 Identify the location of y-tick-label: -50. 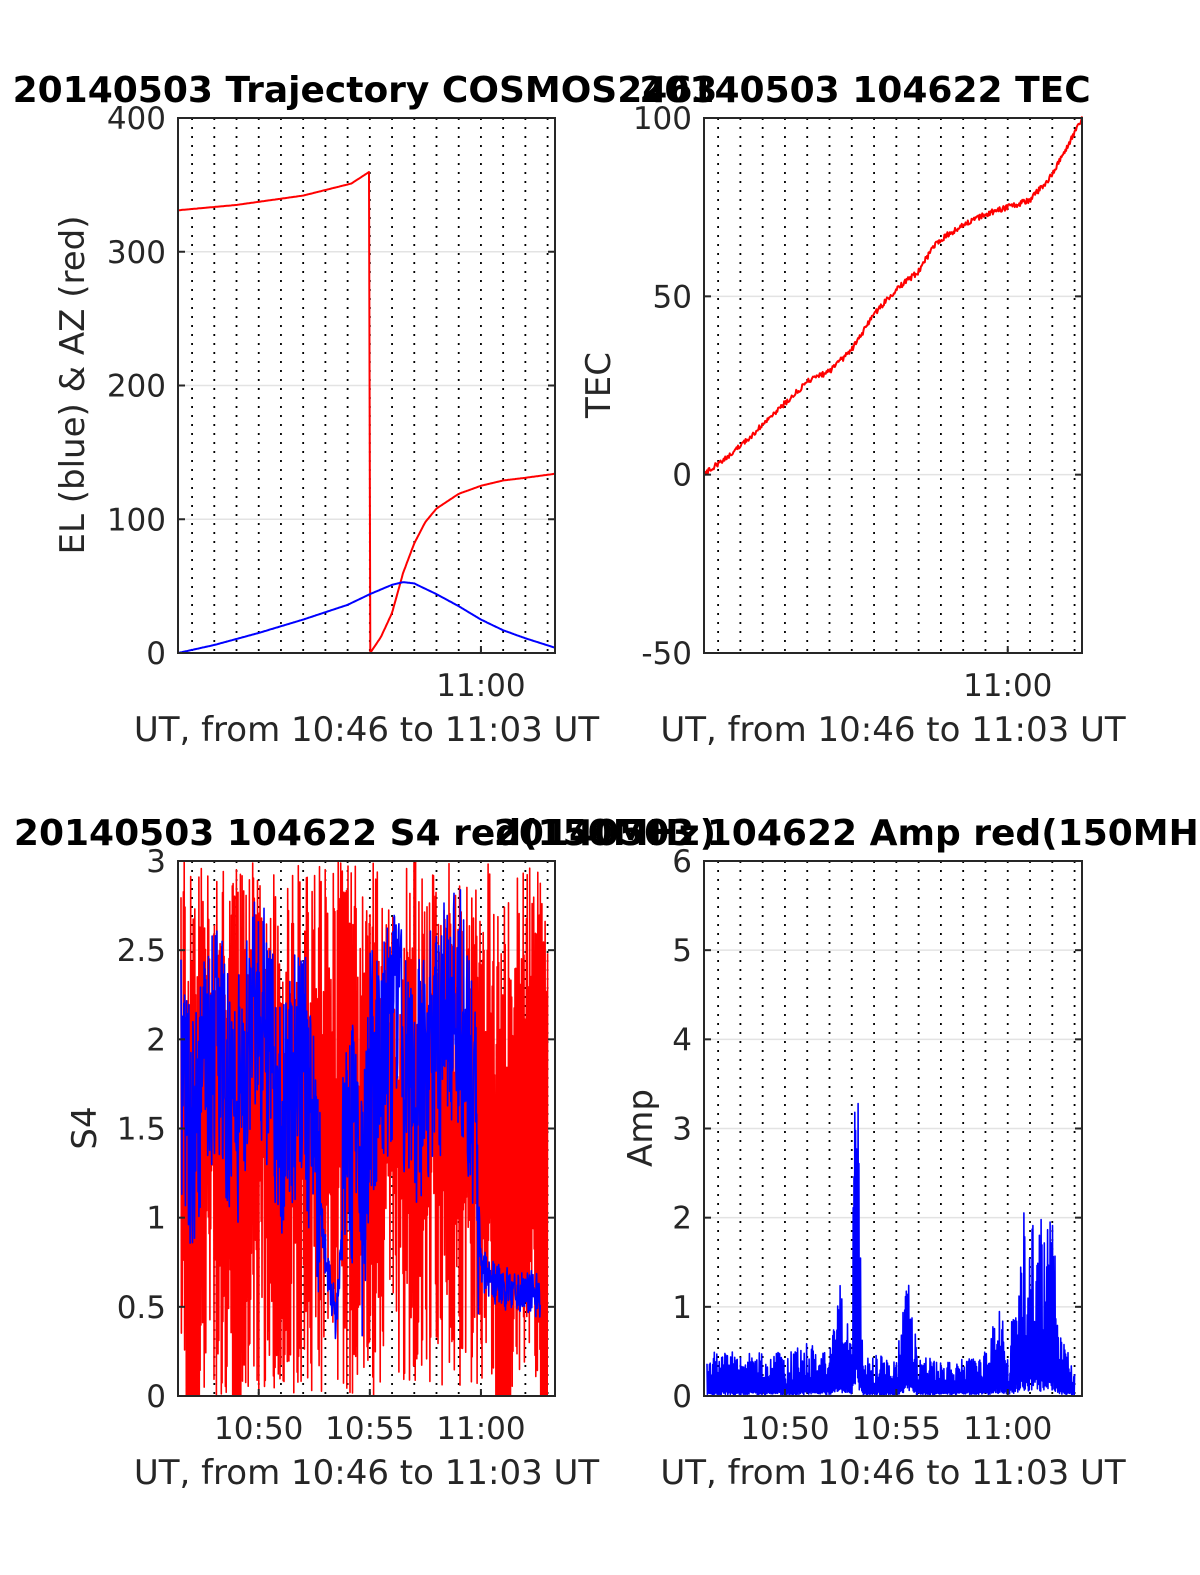
(666, 654).